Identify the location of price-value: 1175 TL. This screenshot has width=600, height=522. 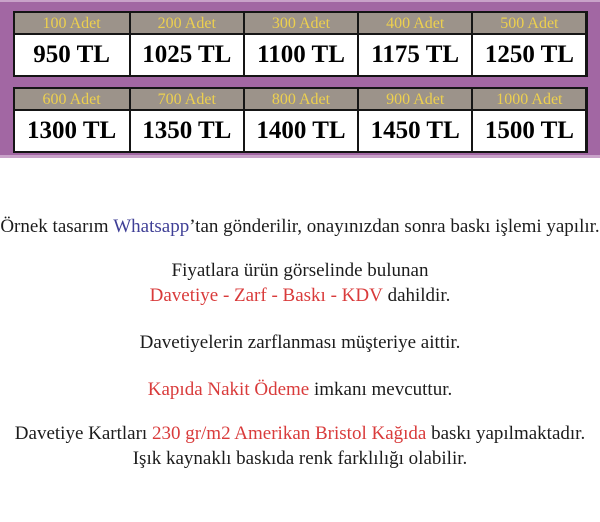
(415, 55).